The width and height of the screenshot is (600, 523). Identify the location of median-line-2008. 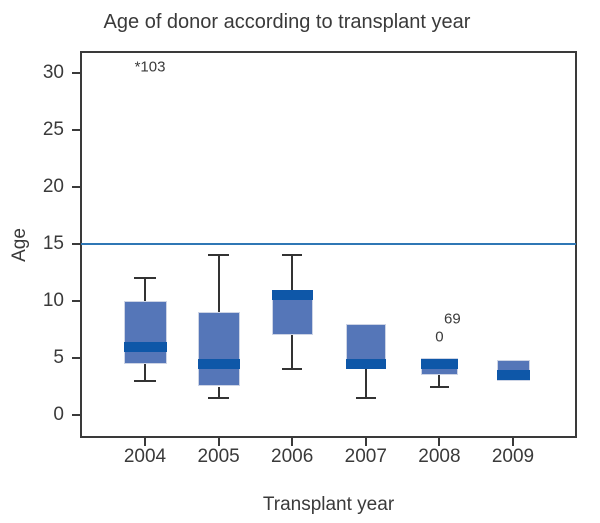
(439, 363).